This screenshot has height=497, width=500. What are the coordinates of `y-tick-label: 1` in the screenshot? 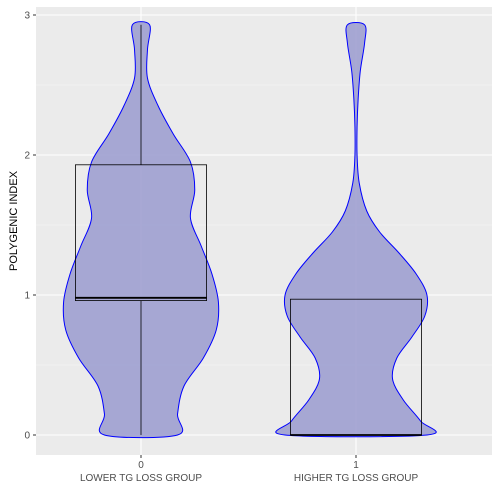 It's located at (27, 296).